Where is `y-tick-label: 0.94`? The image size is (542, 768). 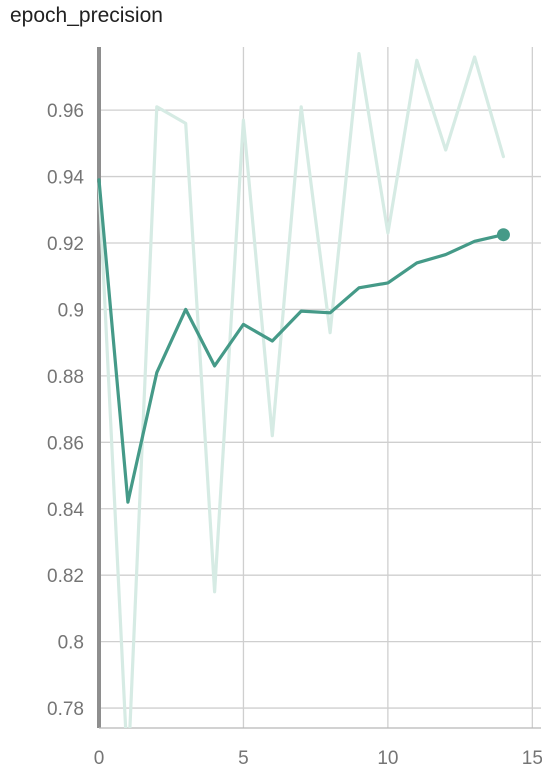
y-tick-label: 0.94 is located at coordinates (65, 178).